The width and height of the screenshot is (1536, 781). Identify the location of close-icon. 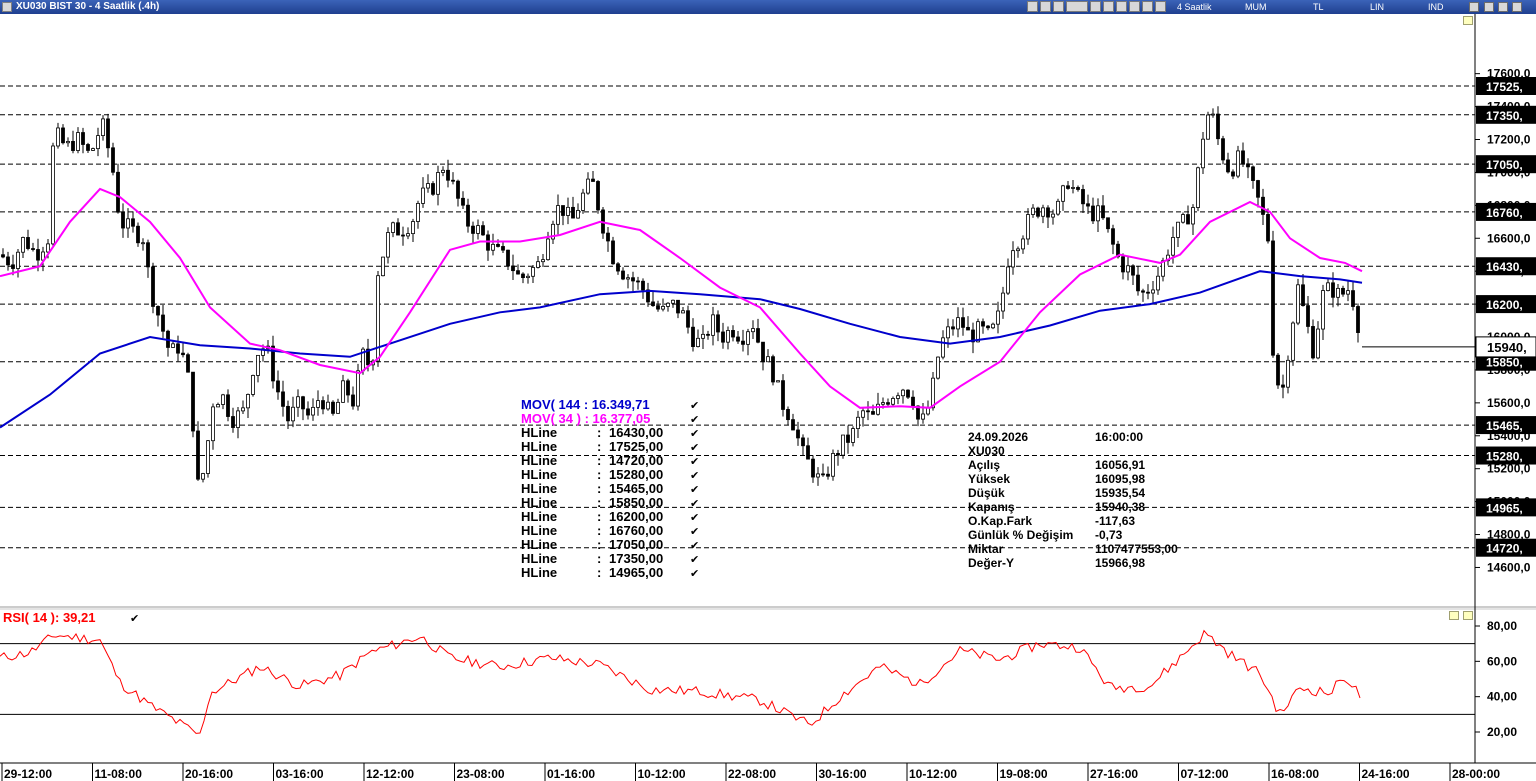
(1517, 7).